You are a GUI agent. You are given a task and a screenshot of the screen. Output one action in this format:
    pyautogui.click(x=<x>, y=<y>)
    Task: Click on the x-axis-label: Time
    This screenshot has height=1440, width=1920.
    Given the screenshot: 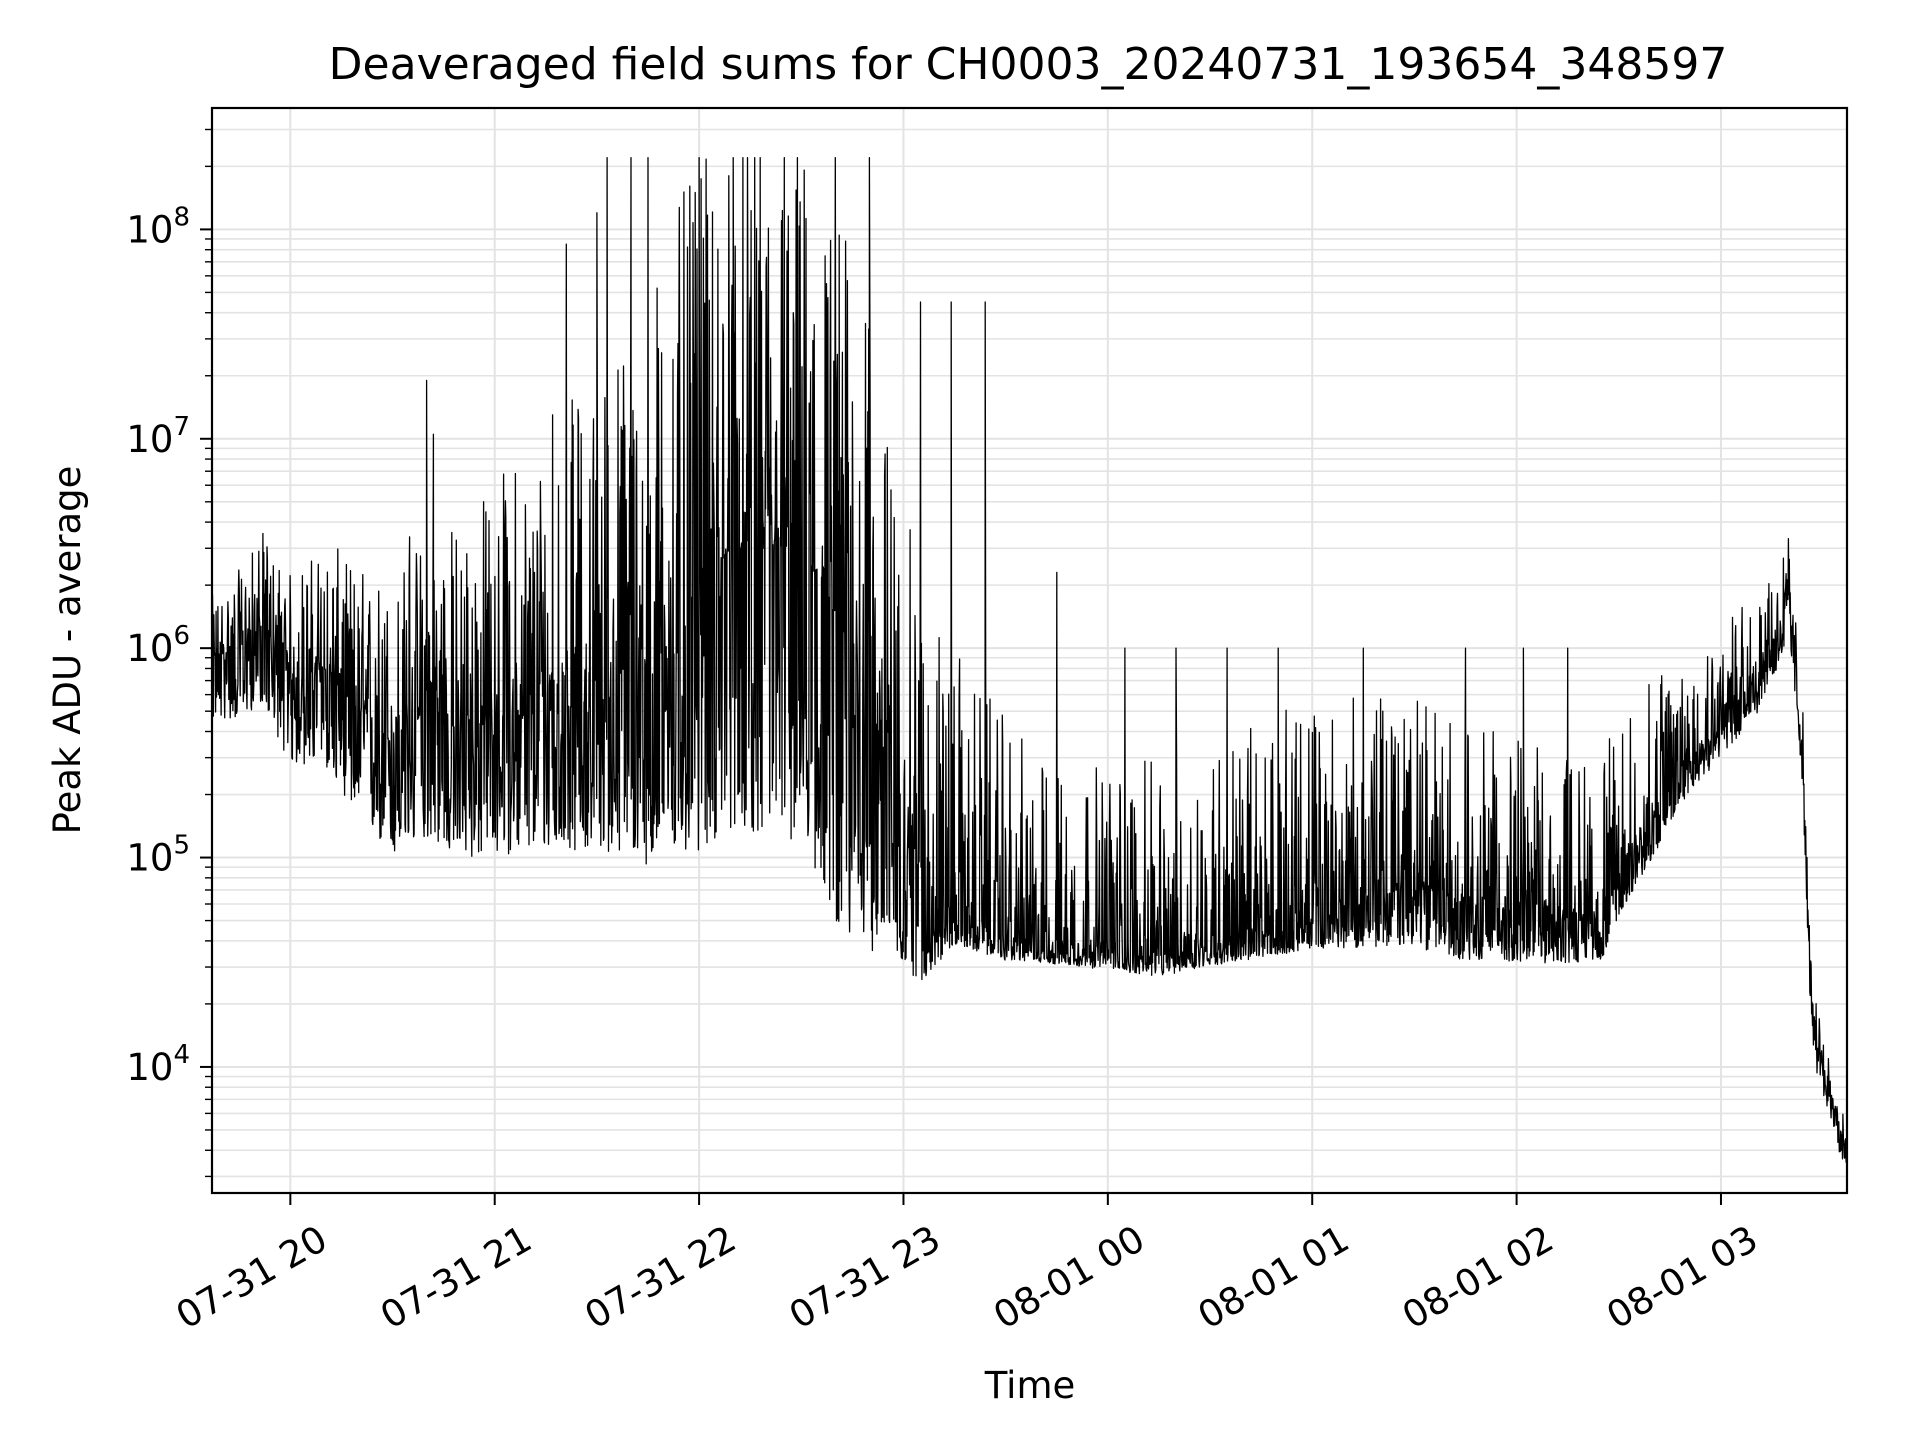 What is the action you would take?
    pyautogui.click(x=1030, y=1385)
    